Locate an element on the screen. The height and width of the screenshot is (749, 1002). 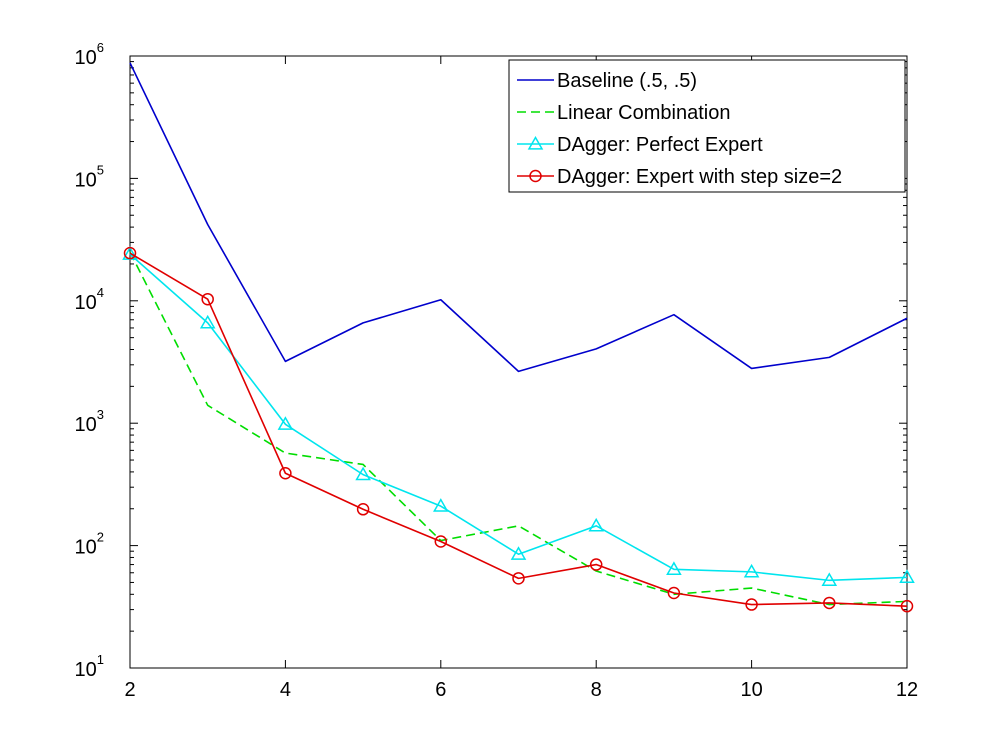
y-tick-label: 10³ is located at coordinates (89, 421).